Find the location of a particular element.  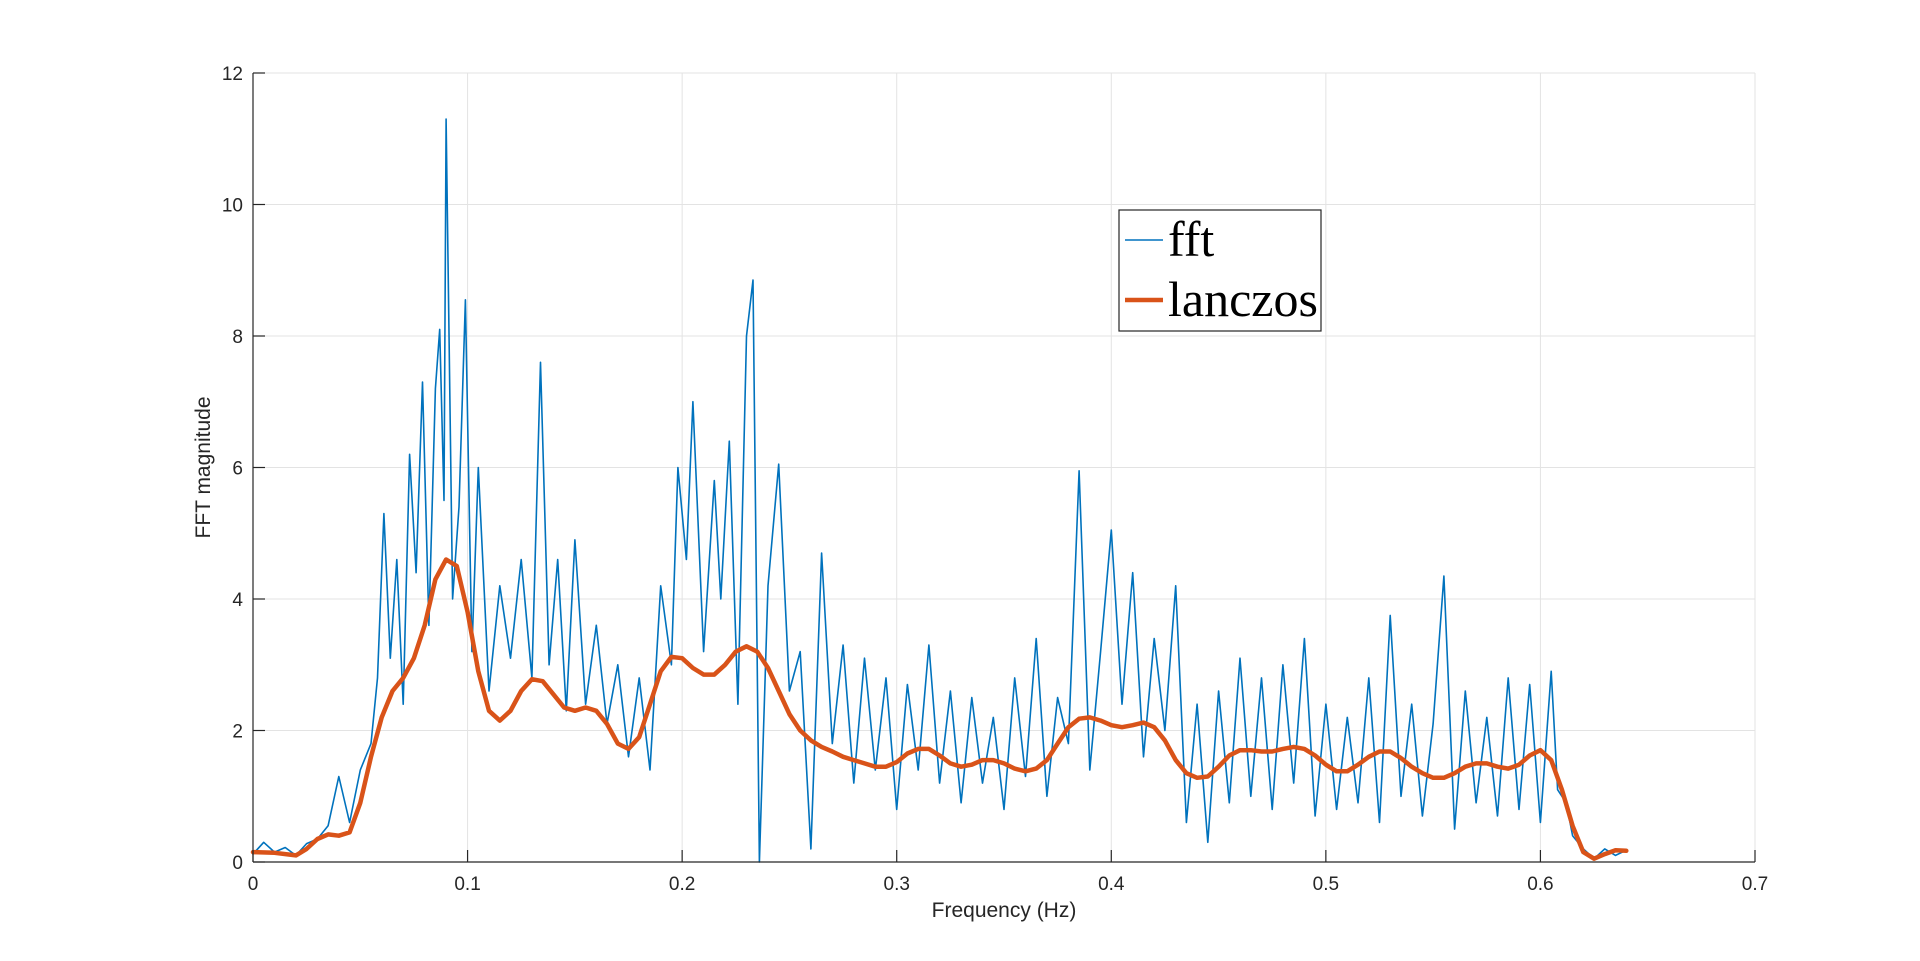

y-tick-label-5: 10 is located at coordinates (232, 206).